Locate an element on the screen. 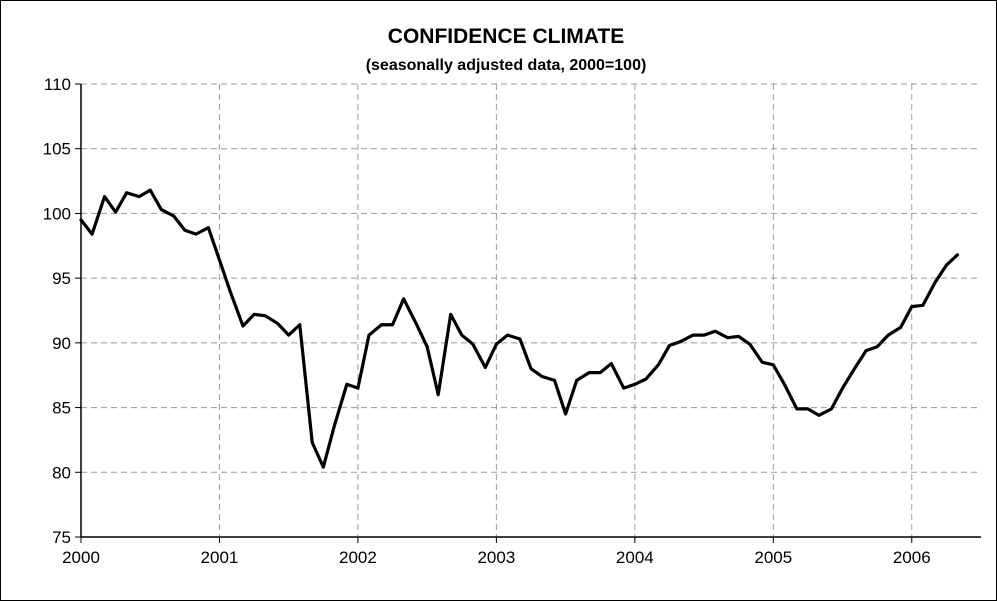 Image resolution: width=997 pixels, height=601 pixels. x-tick-label: 2005 is located at coordinates (773, 557).